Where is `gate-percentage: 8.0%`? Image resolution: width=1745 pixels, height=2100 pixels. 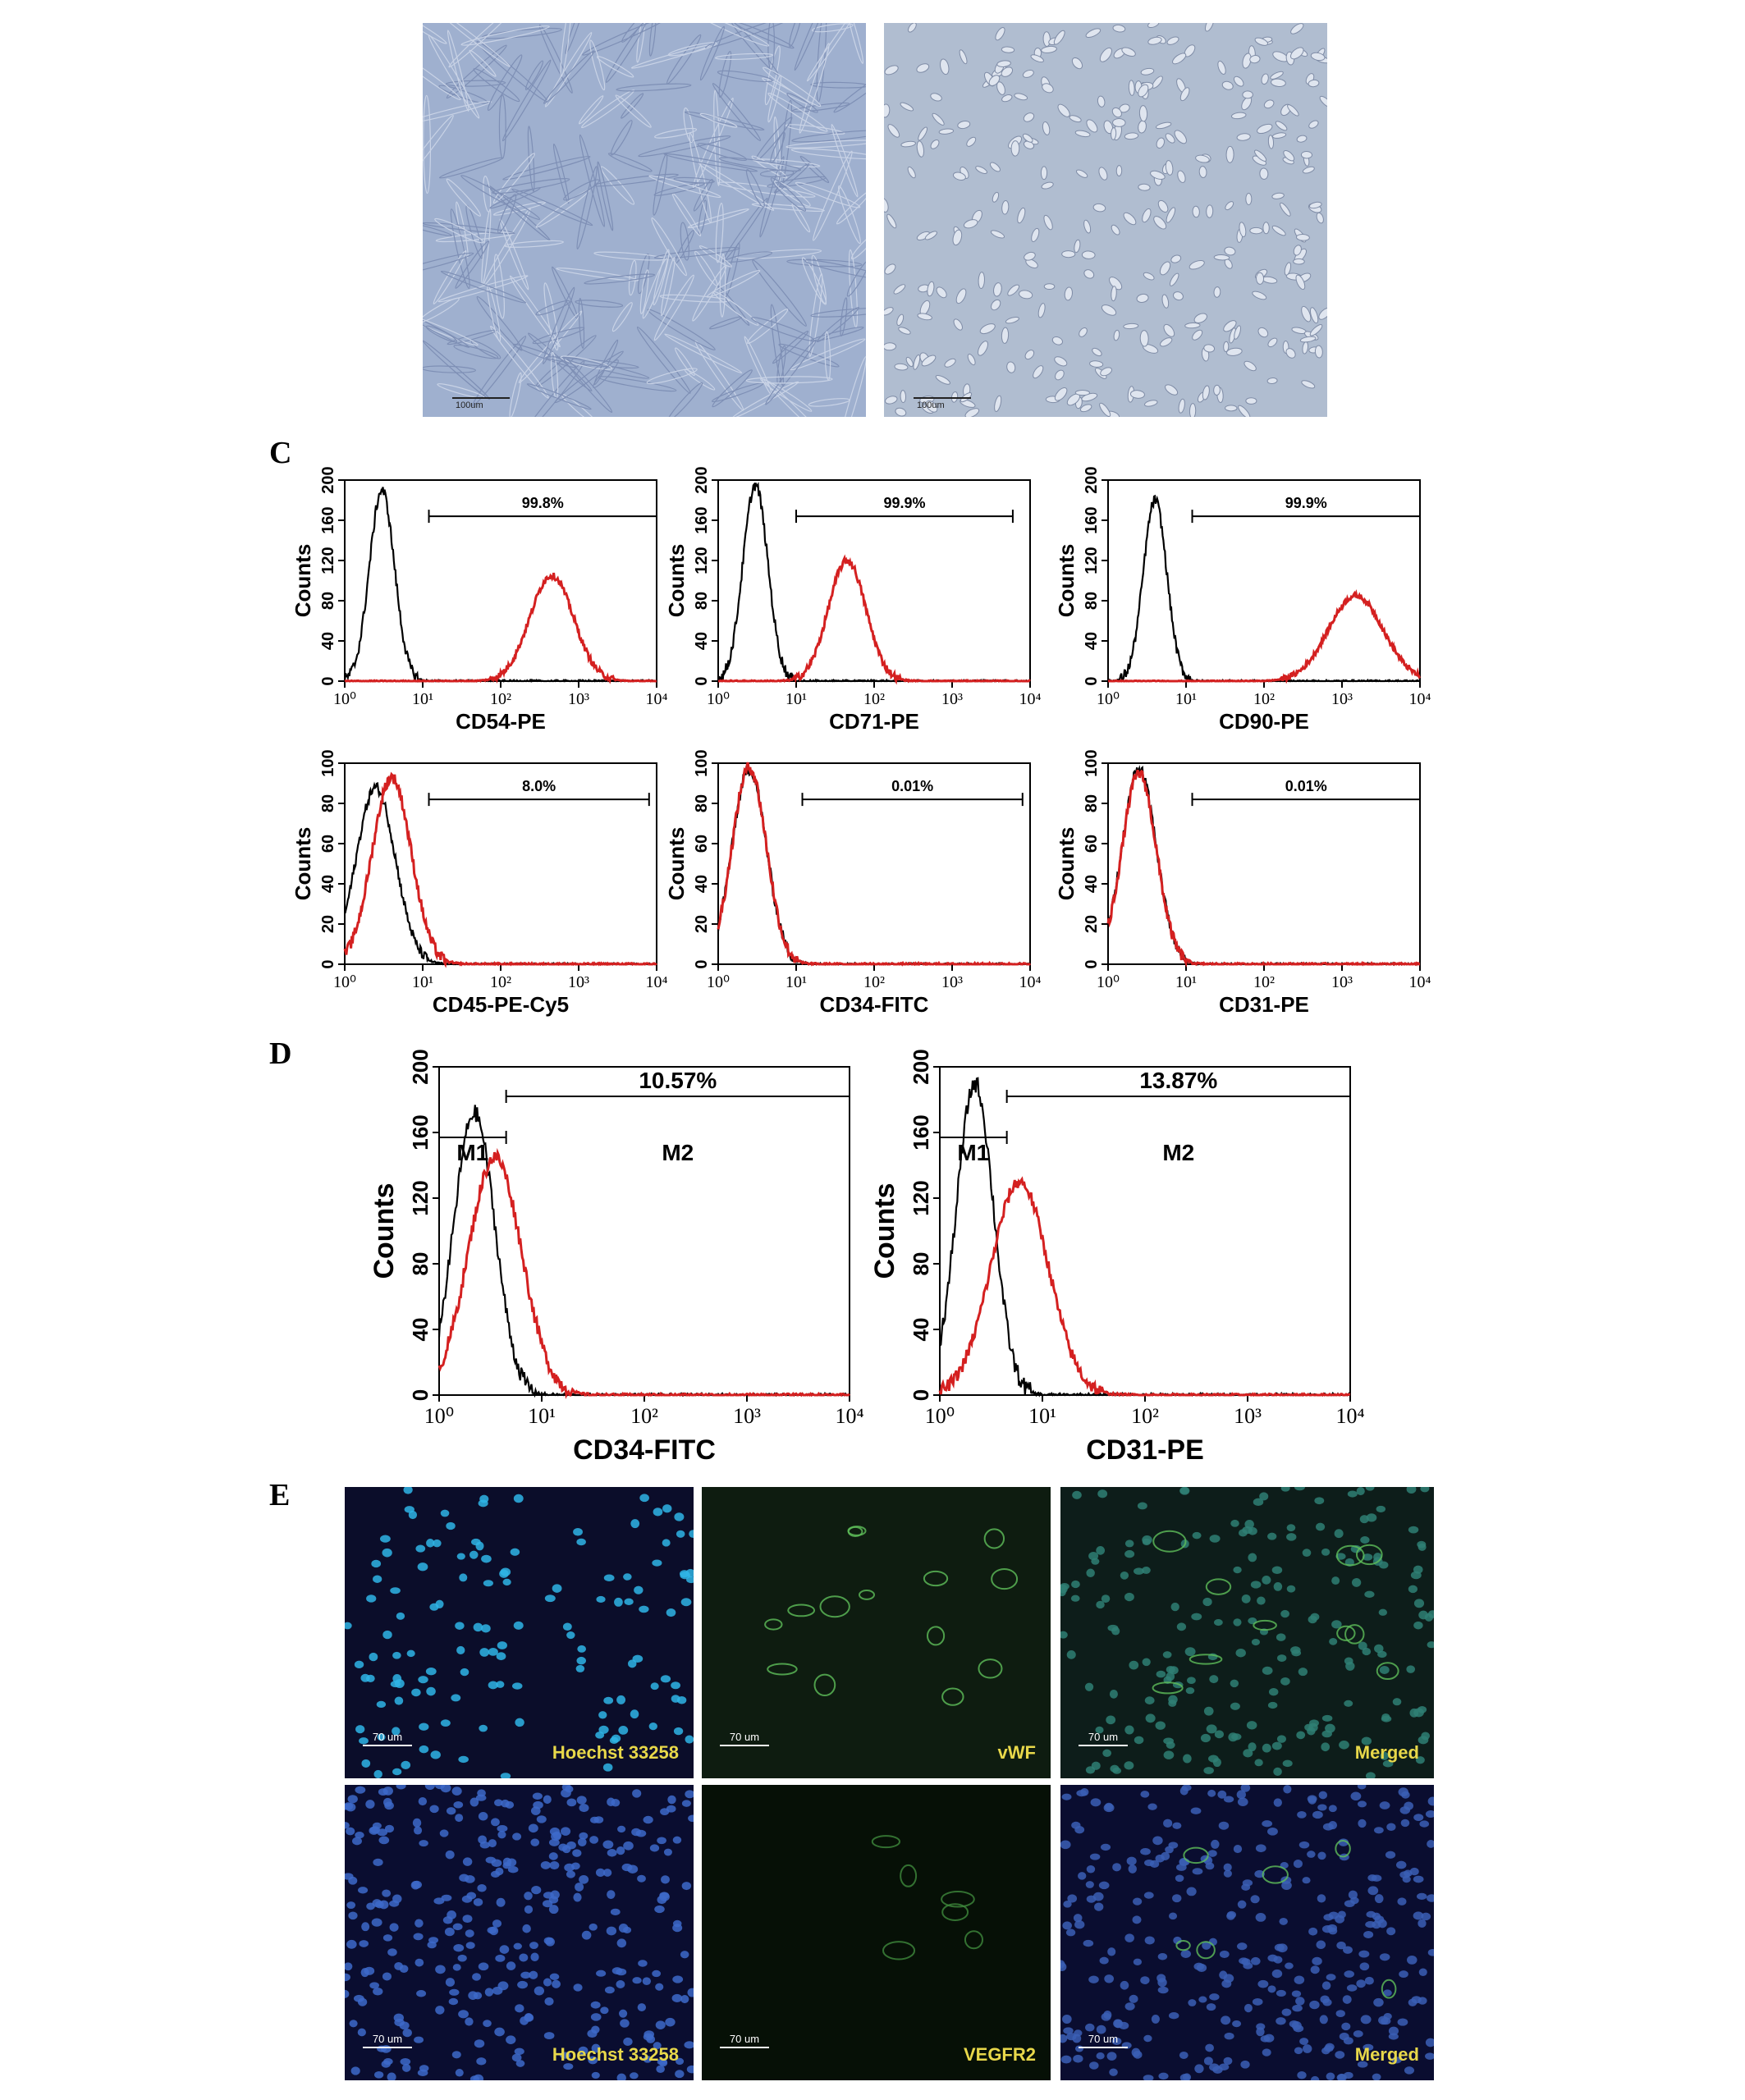 gate-percentage: 8.0% is located at coordinates (539, 786).